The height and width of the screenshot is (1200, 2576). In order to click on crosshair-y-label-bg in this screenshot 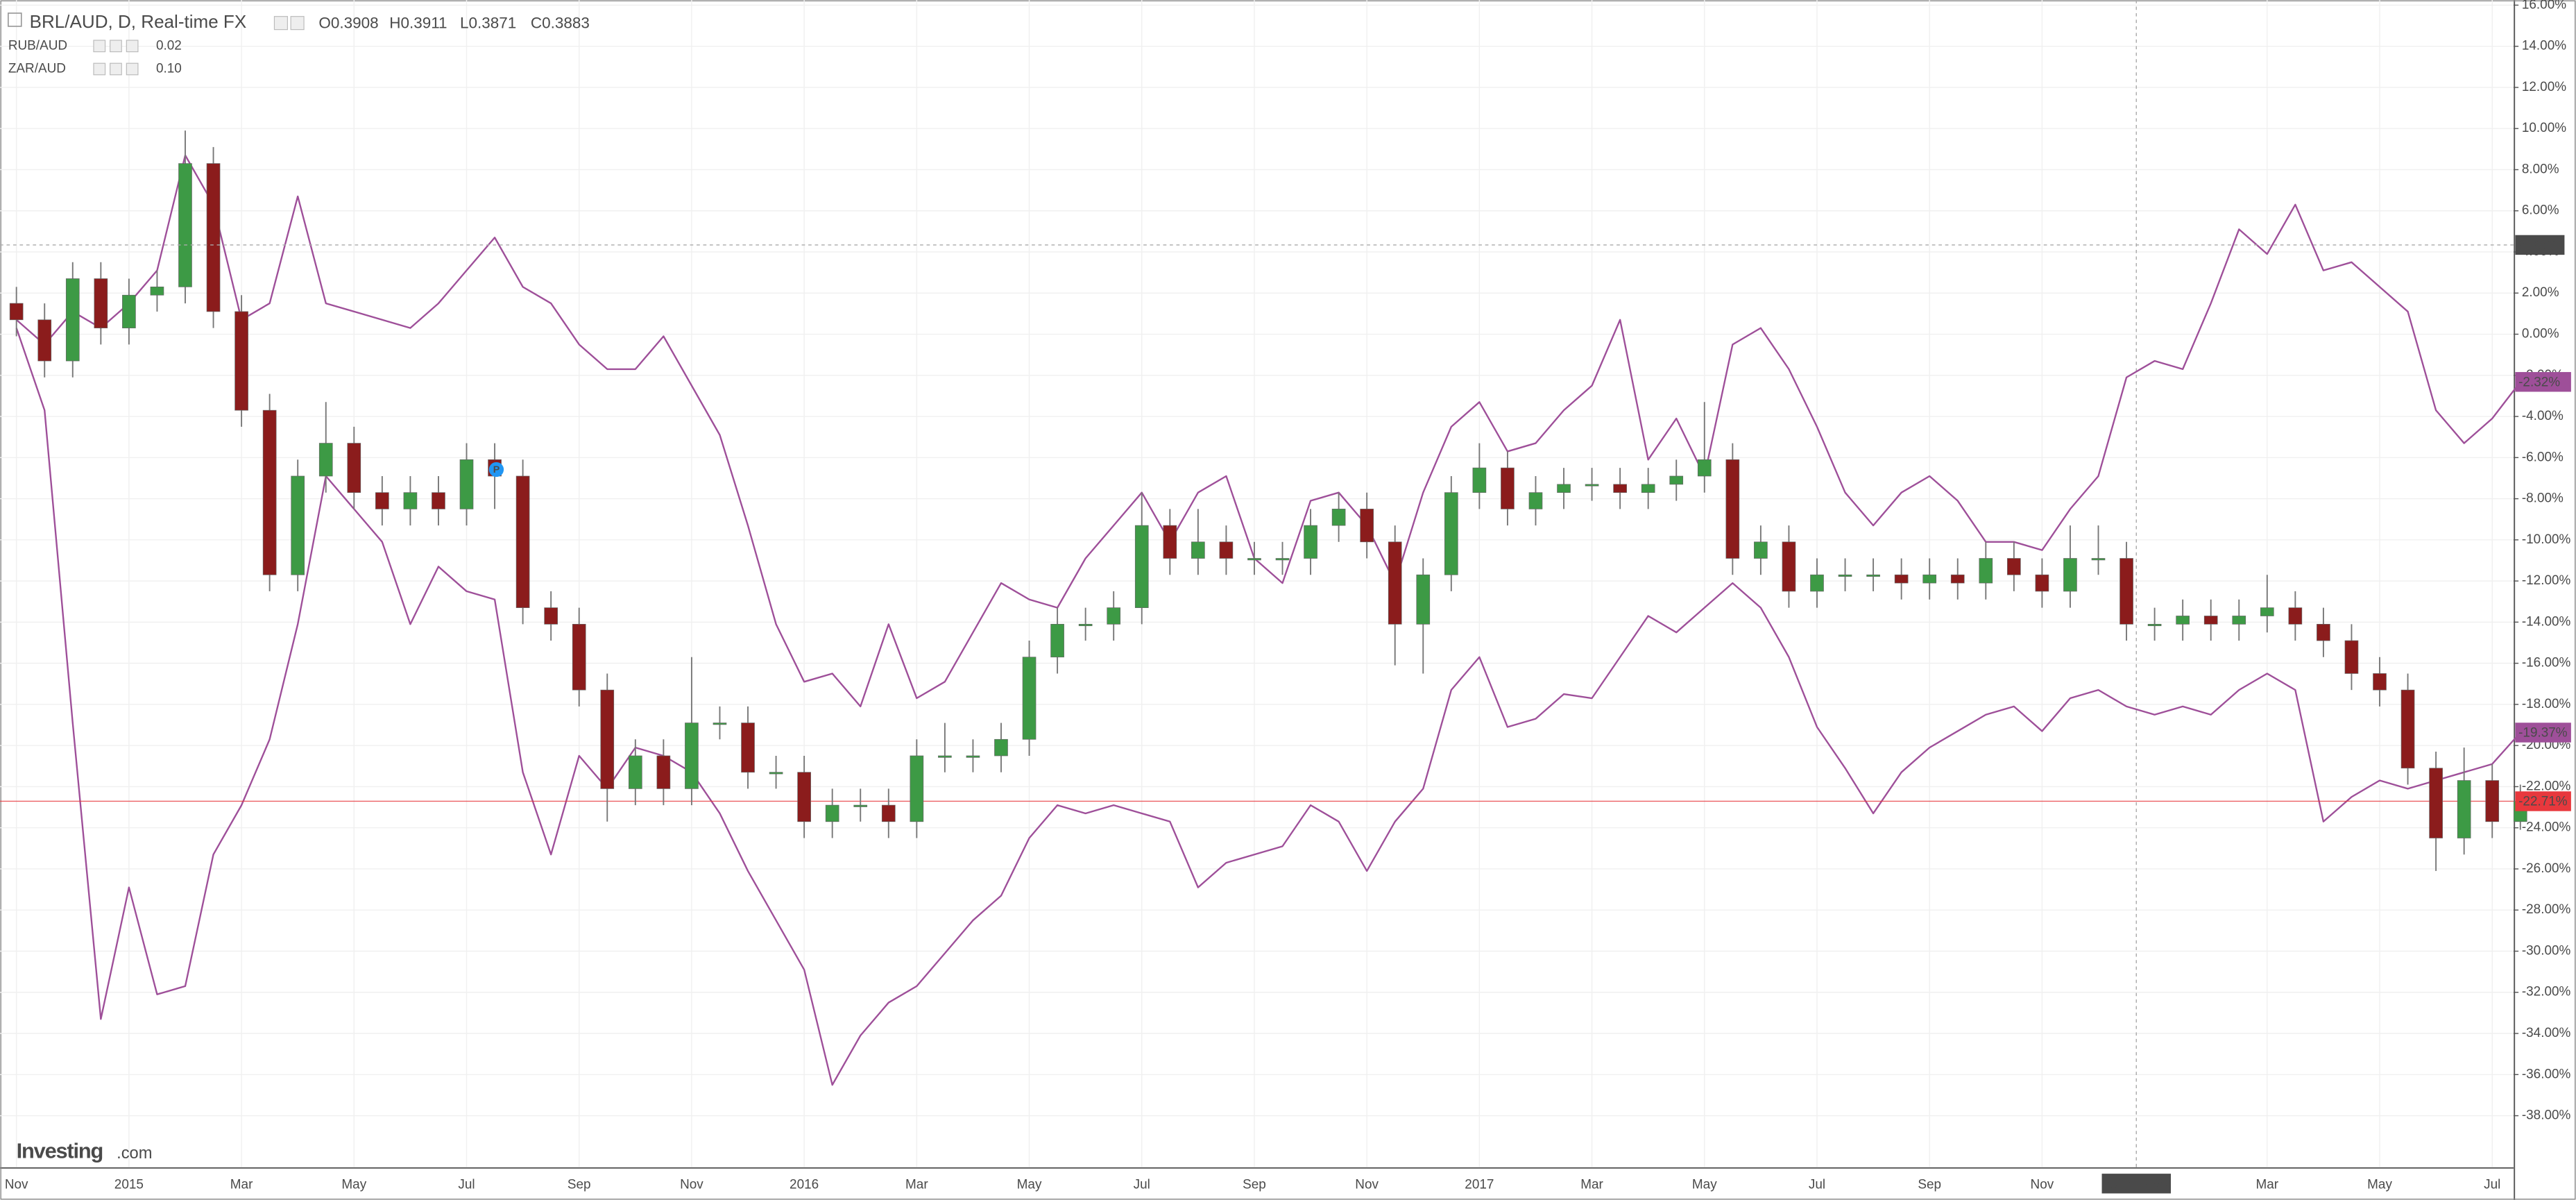, I will do `click(2540, 245)`.